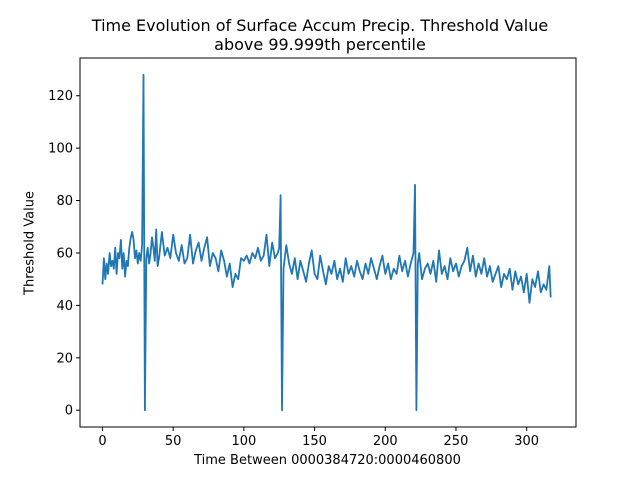 This screenshot has height=480, width=640. Describe the element at coordinates (64, 306) in the screenshot. I see `y-tick-label: 40` at that location.